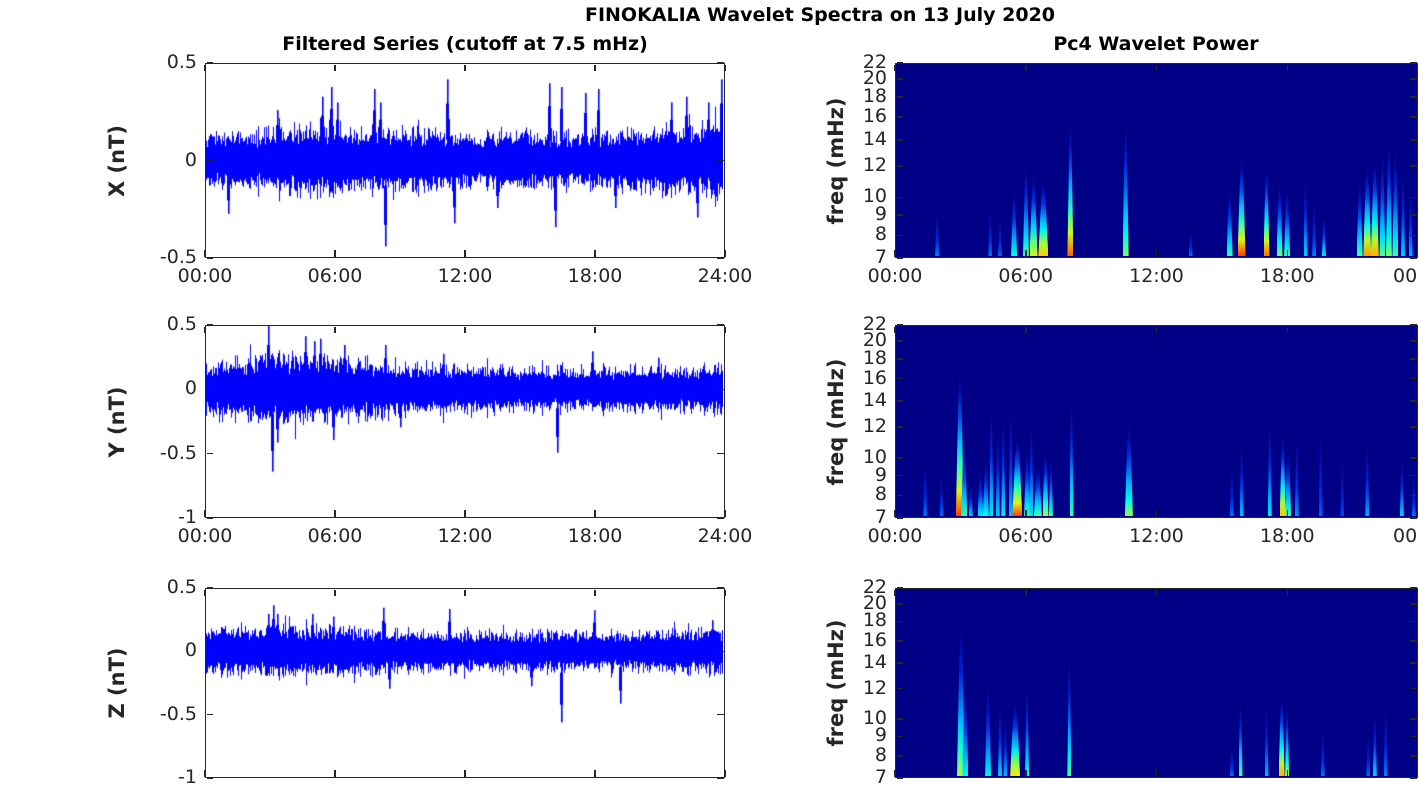 The image size is (1418, 788). Describe the element at coordinates (880, 257) in the screenshot. I see `y-tick-label: 7` at that location.